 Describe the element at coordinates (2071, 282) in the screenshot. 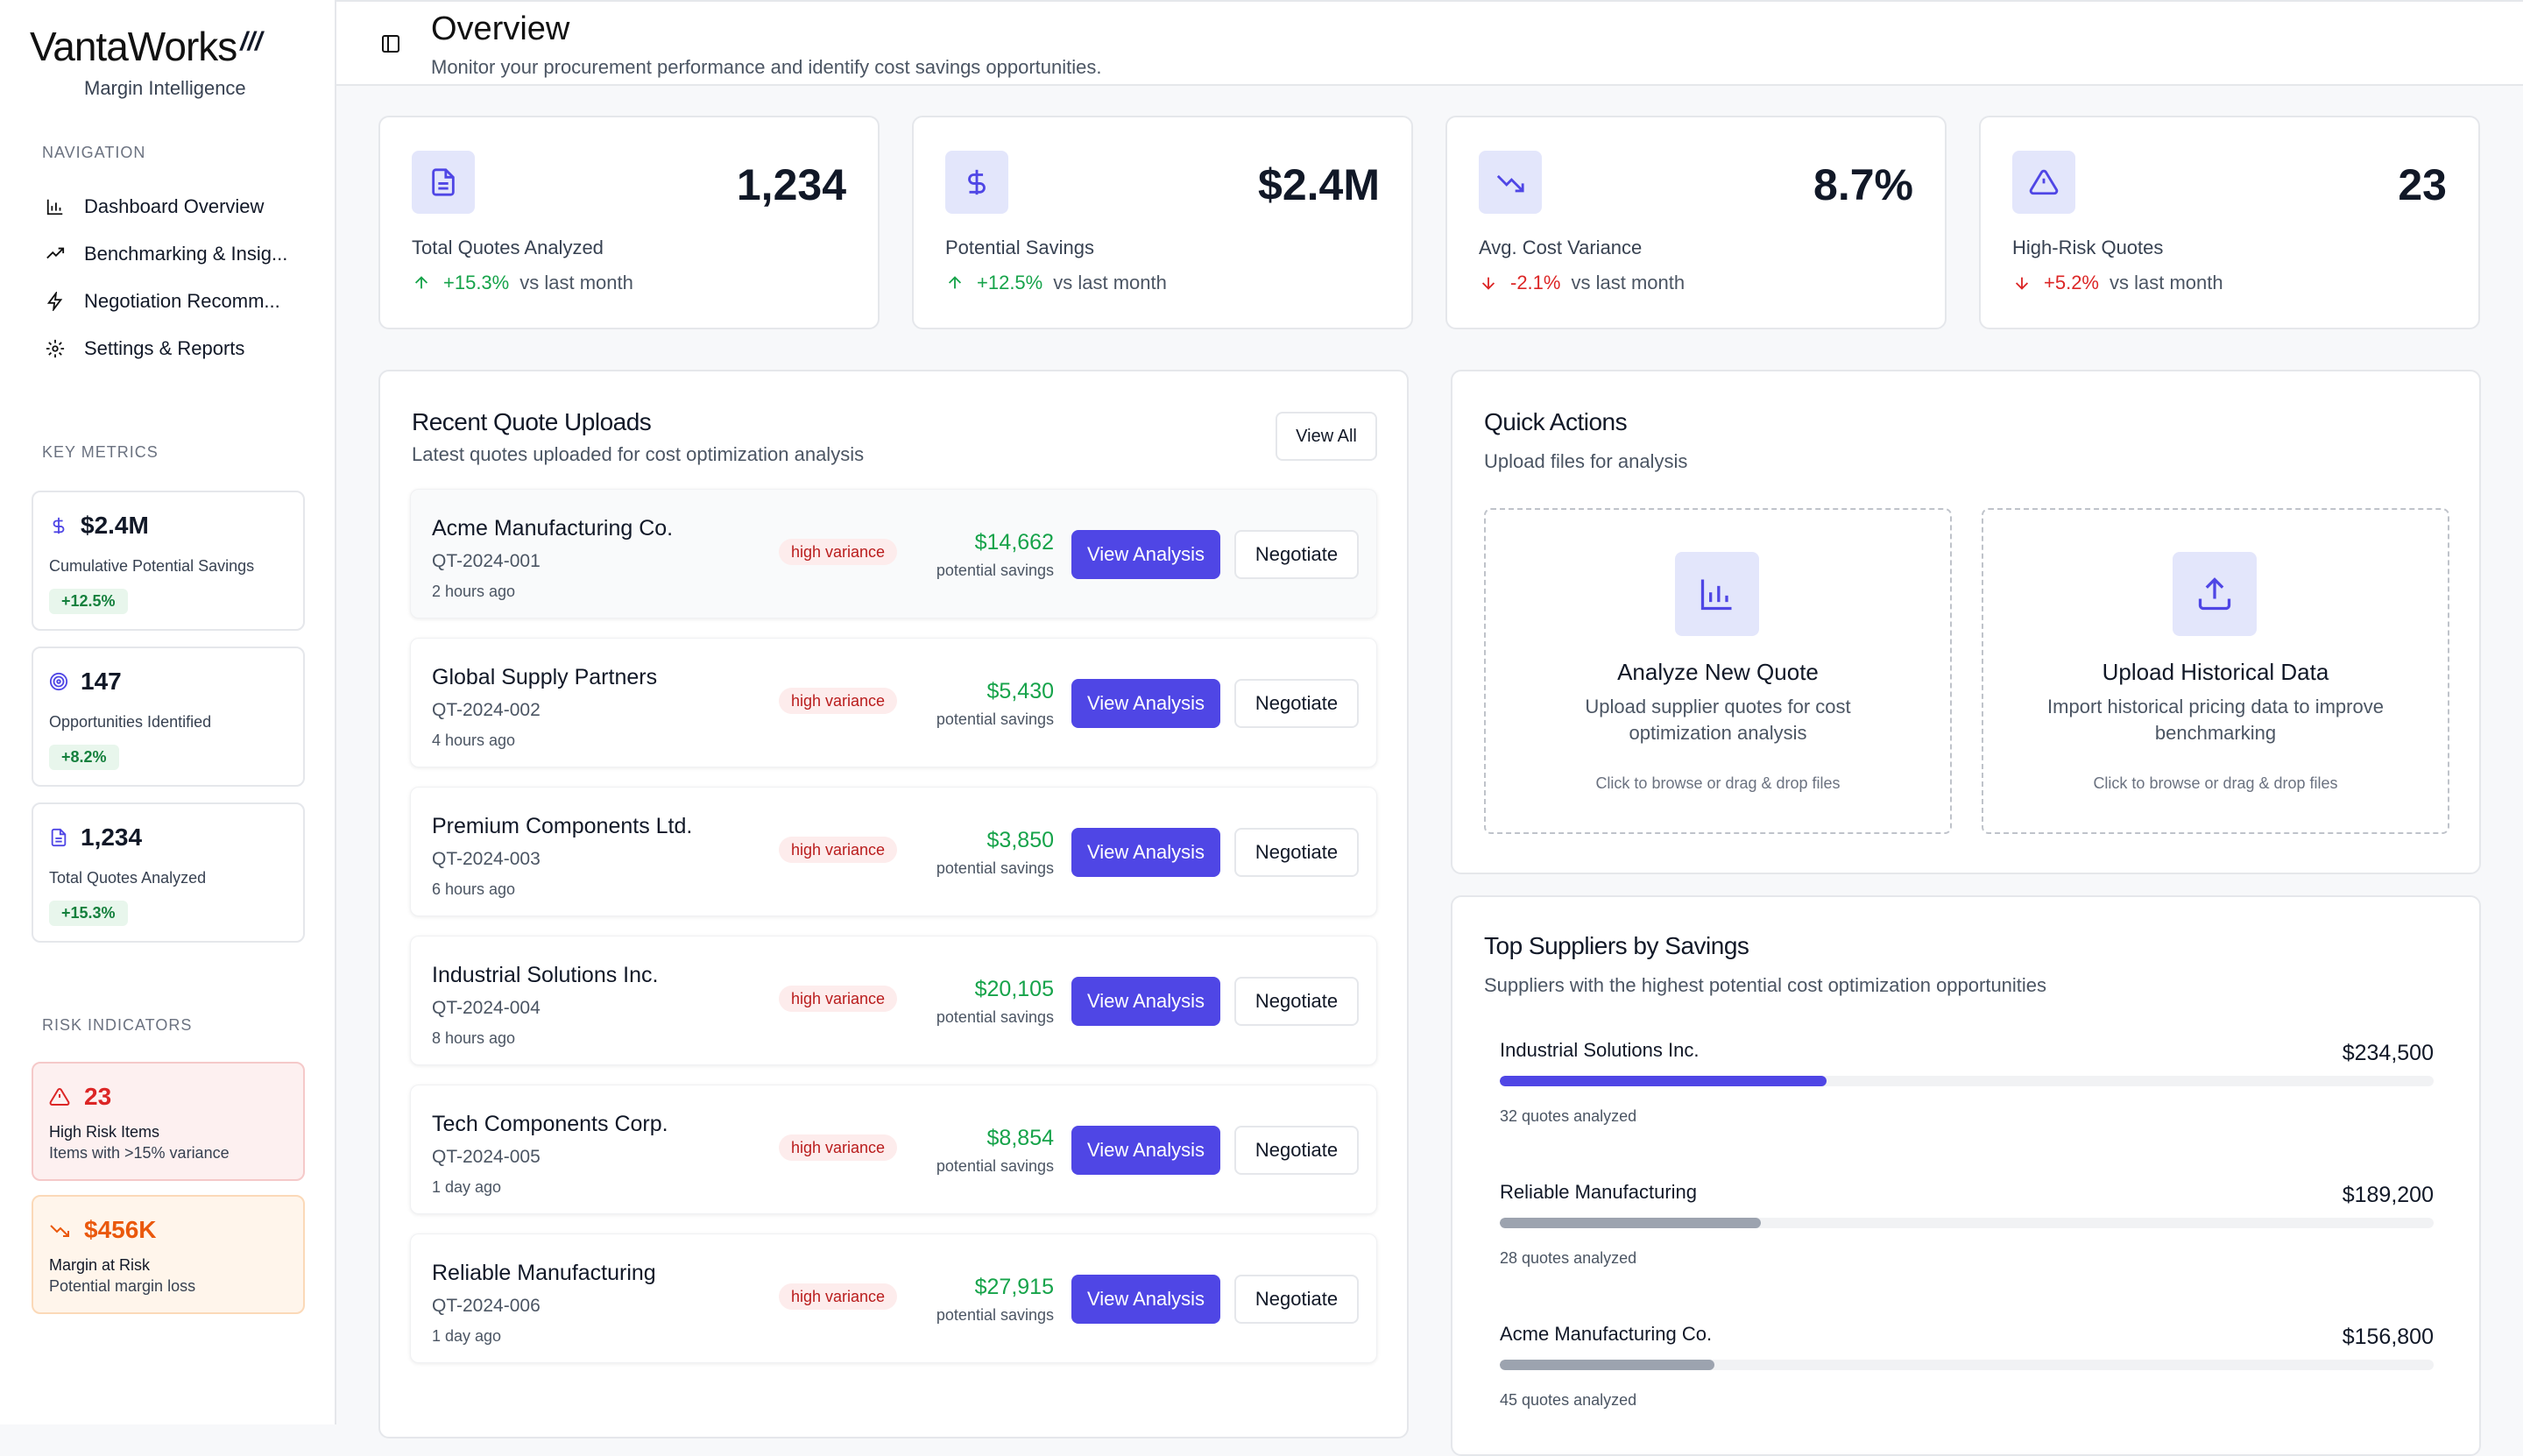

I see `stat-change-value: +5.2%` at that location.